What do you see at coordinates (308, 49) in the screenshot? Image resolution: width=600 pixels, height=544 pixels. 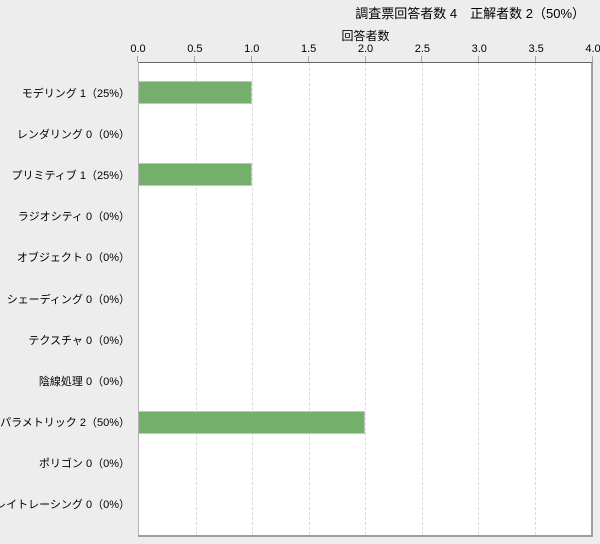 I see `x-tick-label: 1.5` at bounding box center [308, 49].